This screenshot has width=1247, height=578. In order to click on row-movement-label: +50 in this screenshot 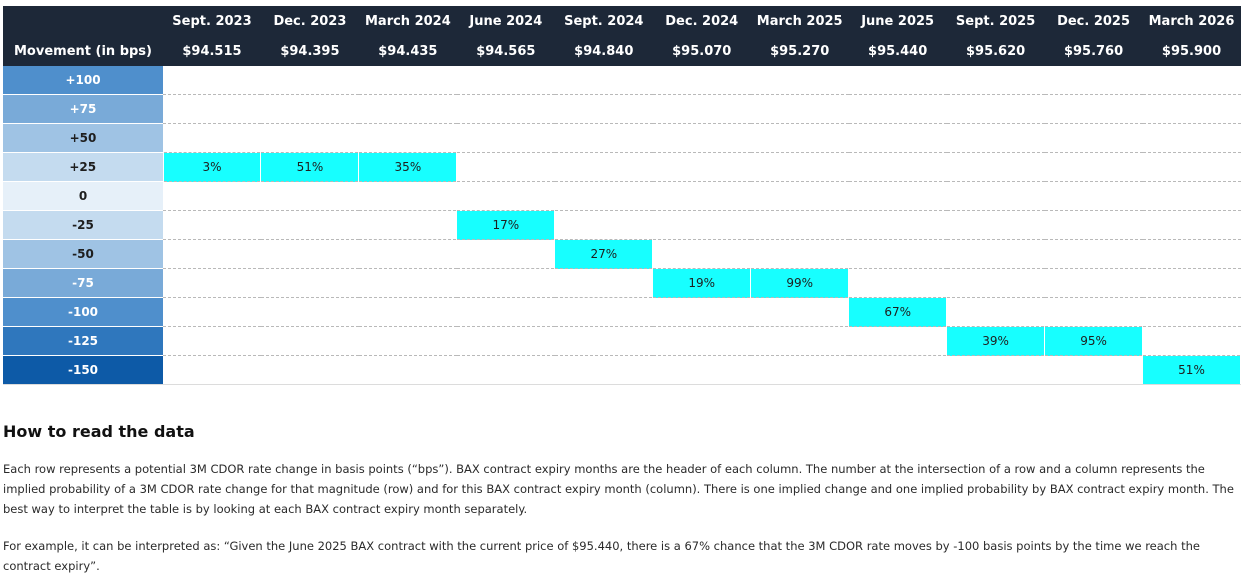, I will do `click(83, 138)`.